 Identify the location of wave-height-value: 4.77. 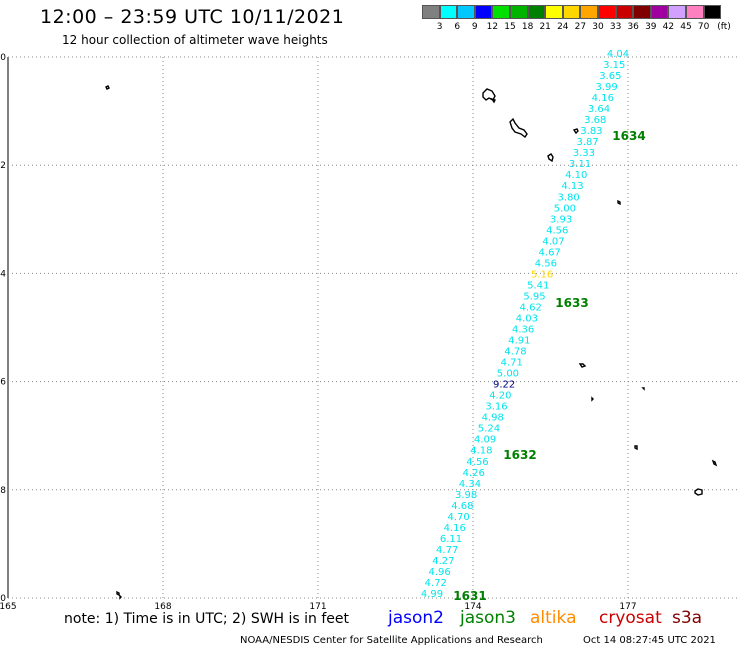
(447, 550).